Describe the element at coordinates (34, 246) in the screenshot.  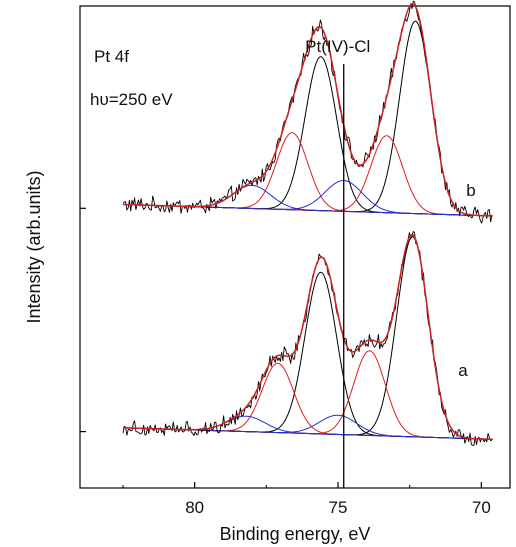
I see `y-axis-label: Intensity (arb.units)` at that location.